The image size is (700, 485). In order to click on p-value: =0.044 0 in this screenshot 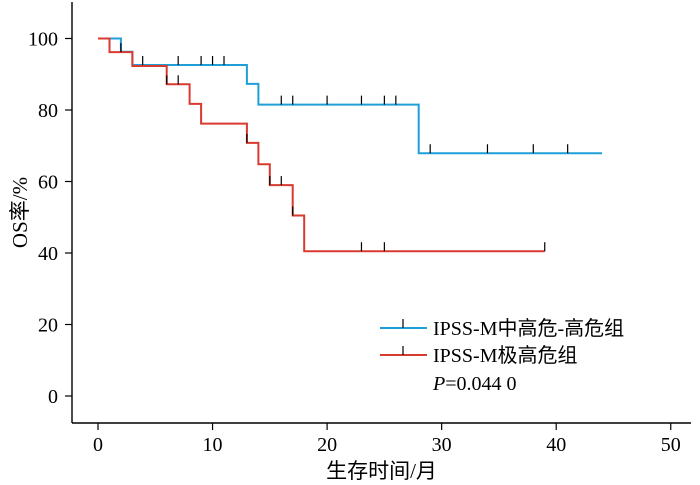, I will do `click(480, 384)`.